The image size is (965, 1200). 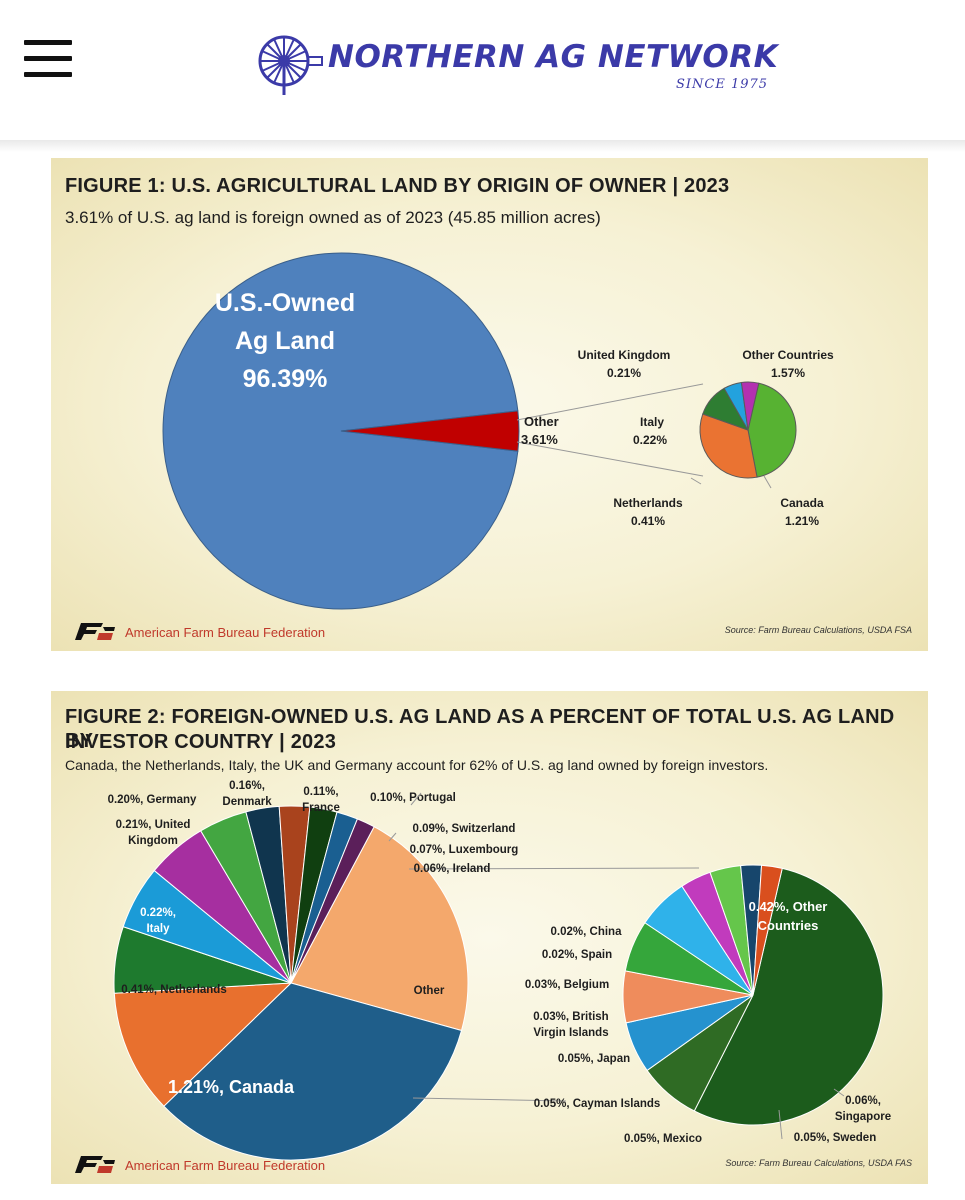 What do you see at coordinates (788, 996) in the screenshot?
I see `fig2-breakout-slice-other-countries` at bounding box center [788, 996].